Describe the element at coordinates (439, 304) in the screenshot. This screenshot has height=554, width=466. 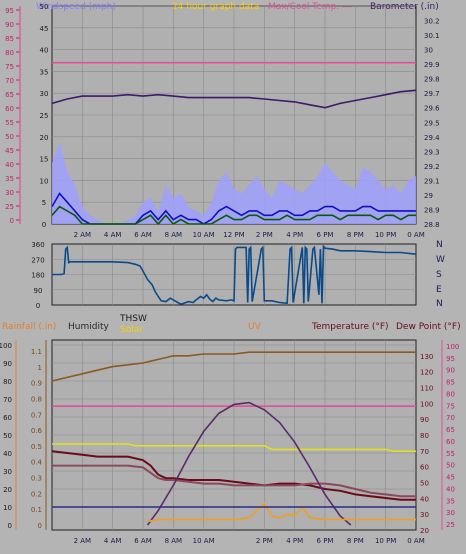
I see `dir-label-n-bottom: N` at that location.